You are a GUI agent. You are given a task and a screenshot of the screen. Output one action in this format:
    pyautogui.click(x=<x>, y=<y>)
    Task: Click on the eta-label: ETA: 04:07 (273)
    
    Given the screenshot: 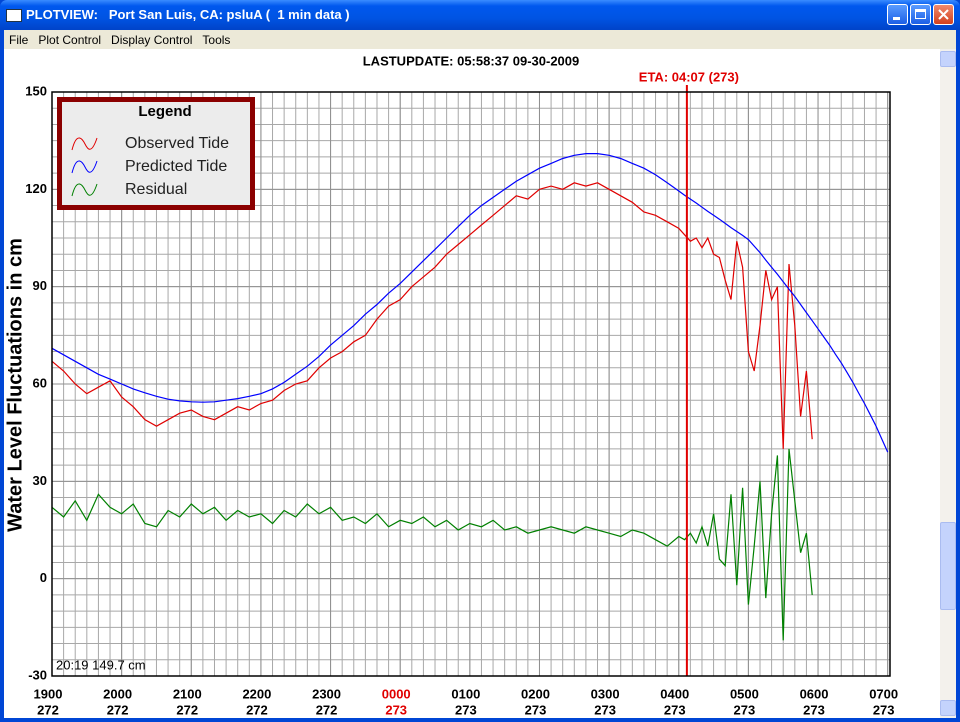 What is the action you would take?
    pyautogui.click(x=689, y=76)
    